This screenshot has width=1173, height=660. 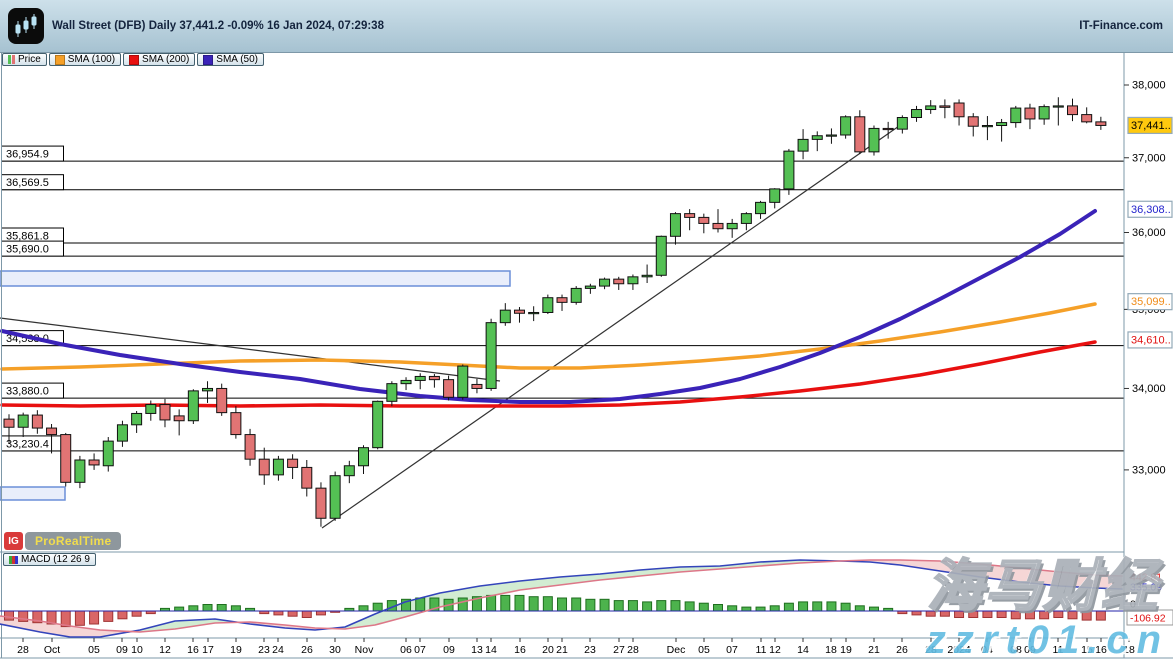 What do you see at coordinates (1121, 26) in the screenshot?
I see `provider-link: IT-Finance.com` at bounding box center [1121, 26].